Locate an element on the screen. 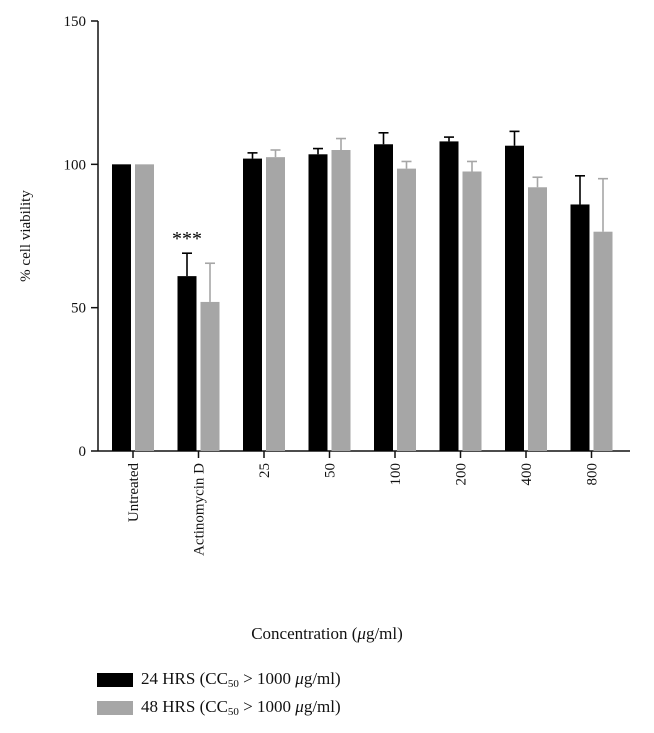  legend-label-24hrs: 24 HRS (CC50 > 1000 μg/ml) is located at coordinates (241, 679).